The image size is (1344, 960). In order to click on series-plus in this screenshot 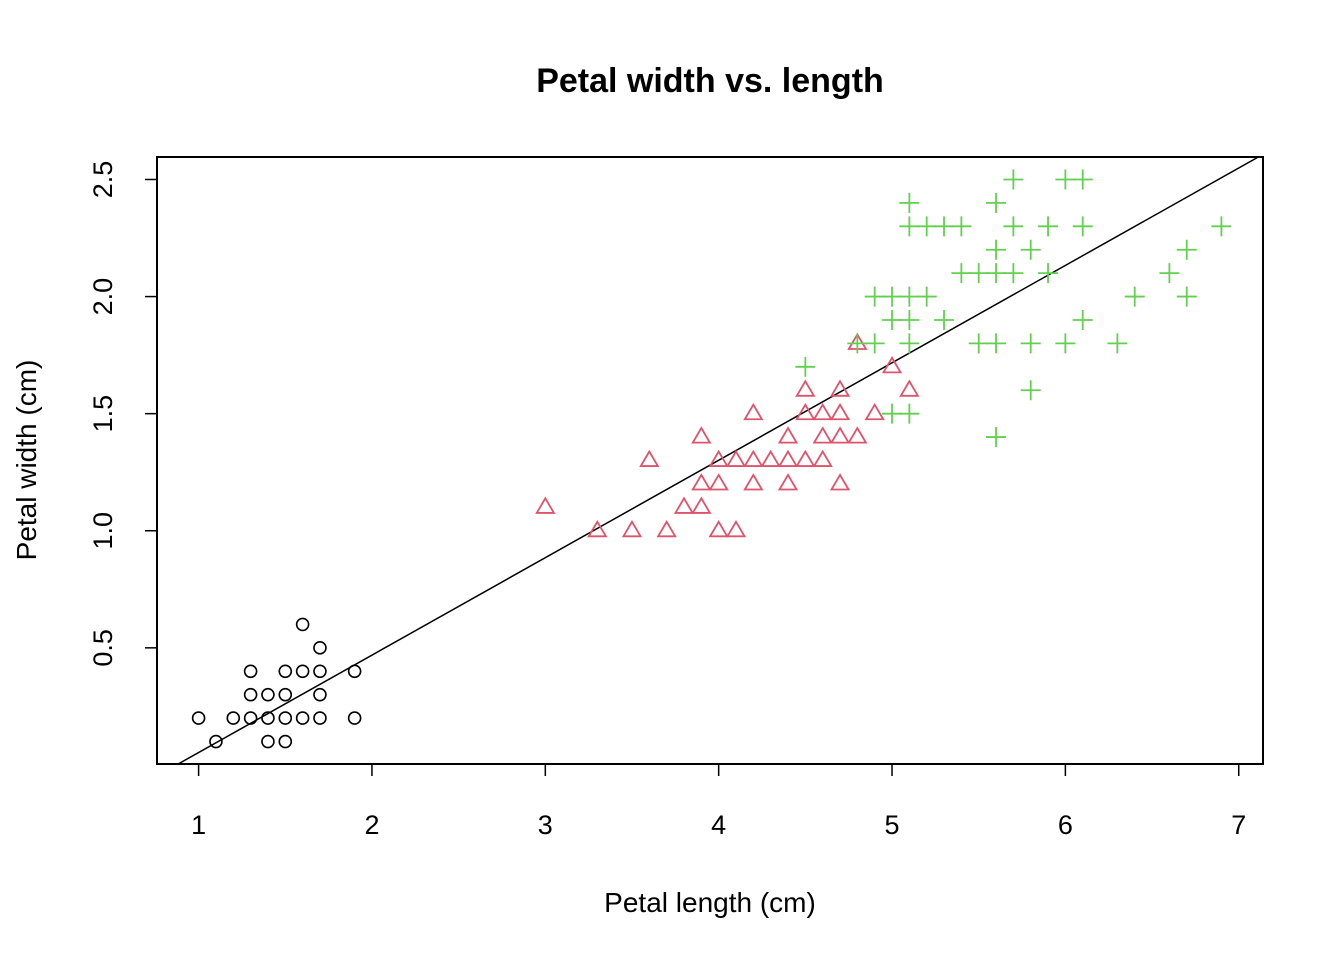, I will do `click(1013, 308)`.